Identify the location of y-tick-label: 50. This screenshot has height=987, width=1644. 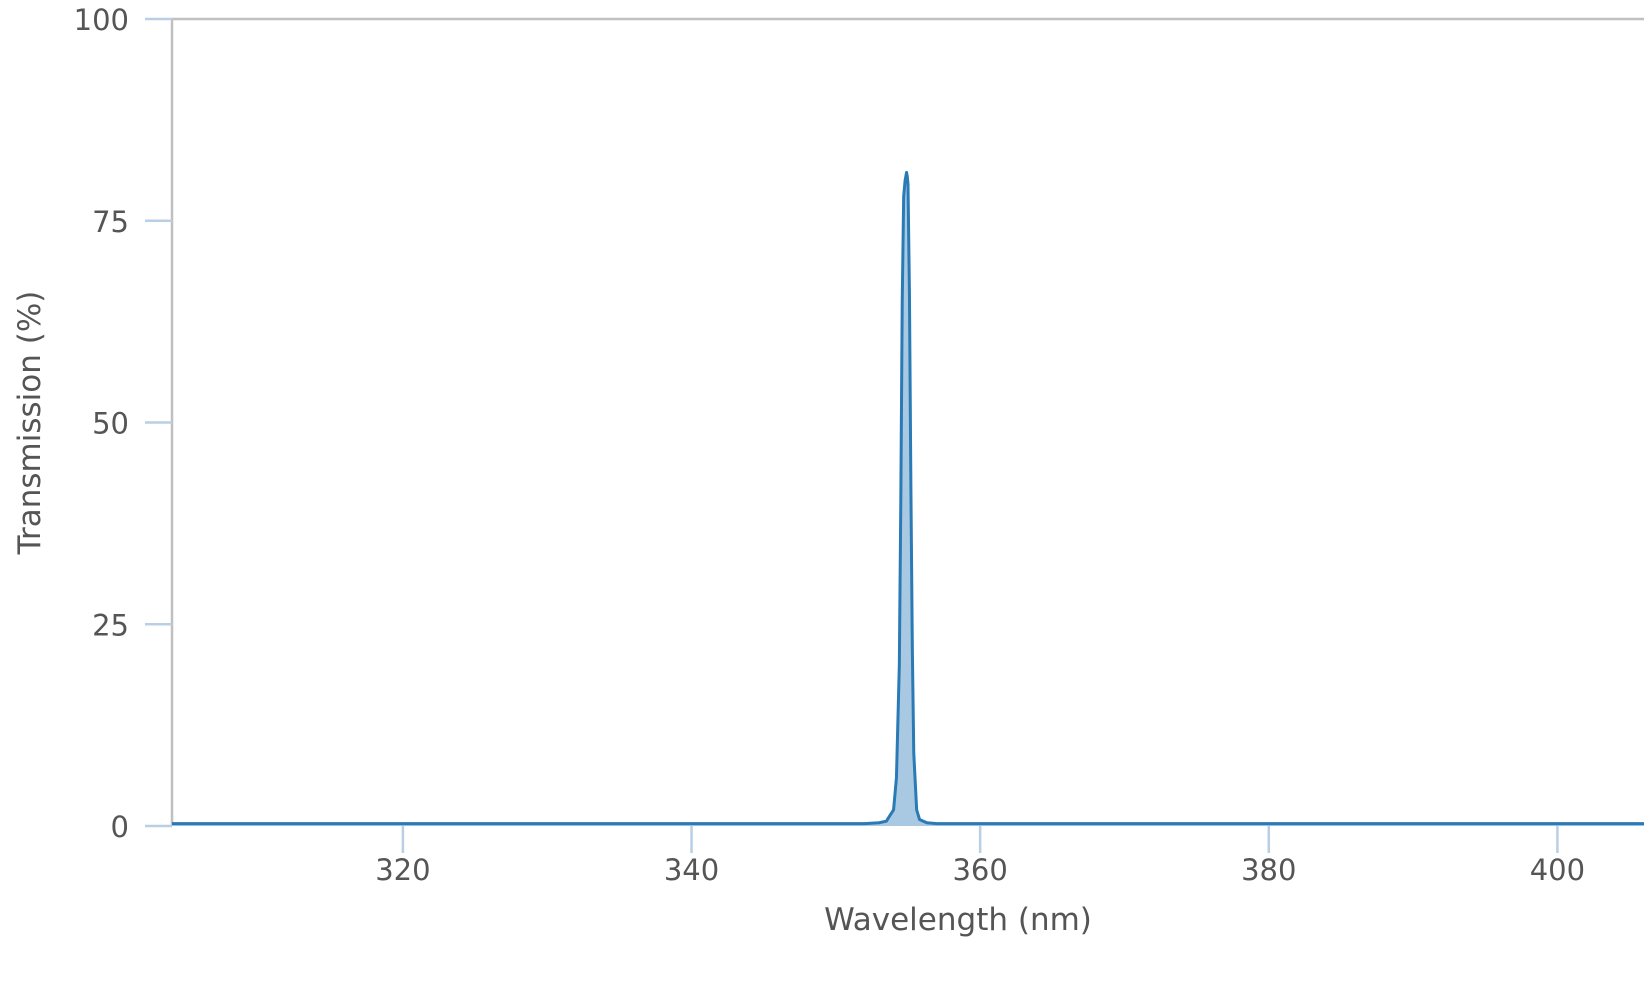
(110, 424).